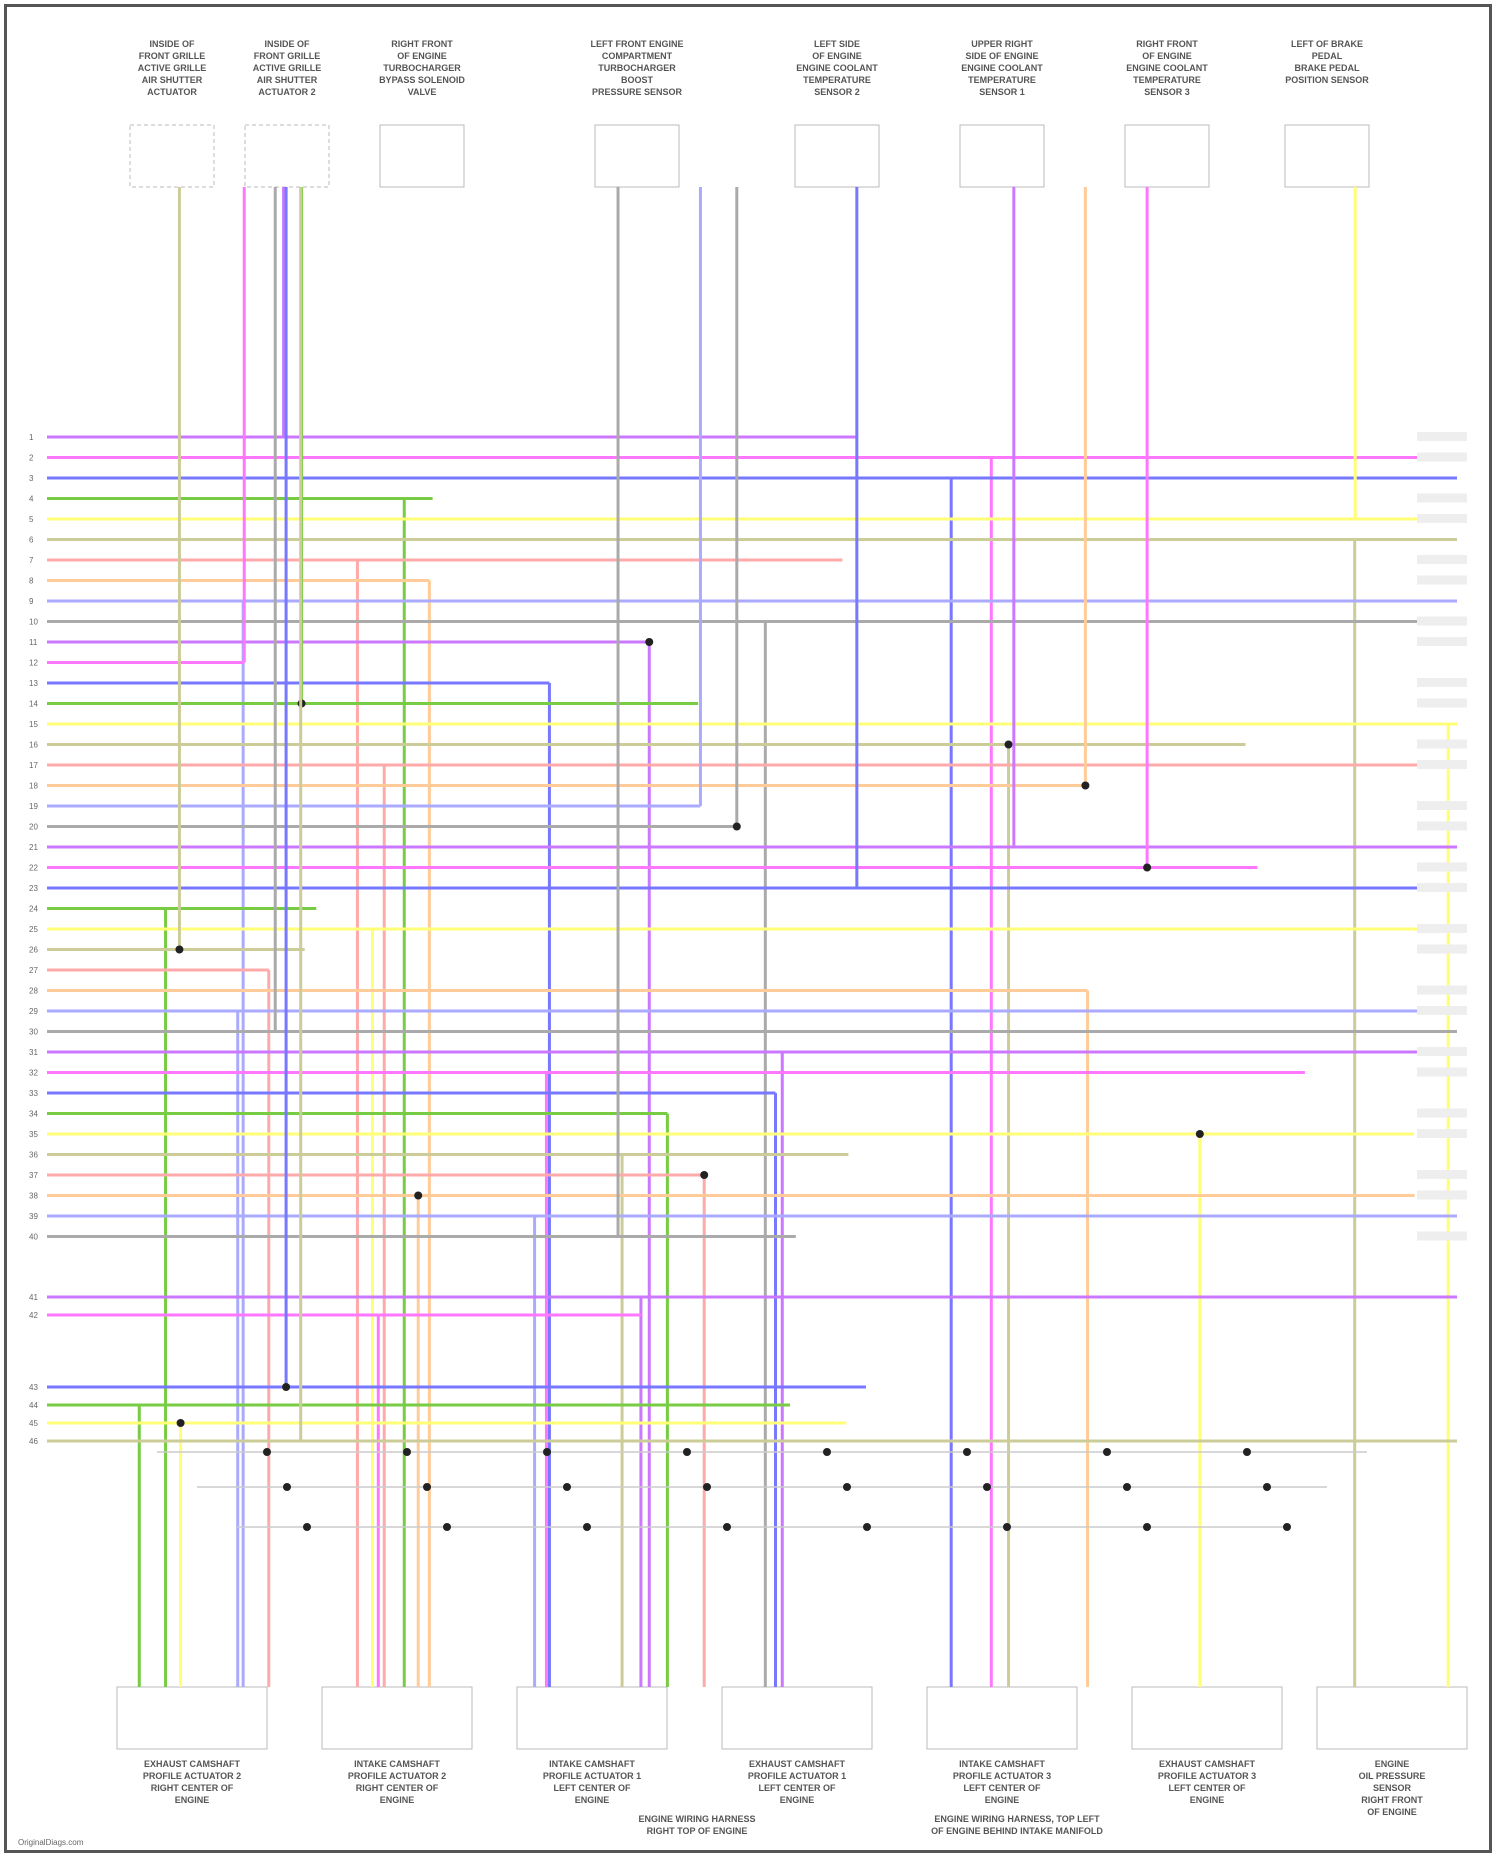 Image resolution: width=1500 pixels, height=1861 pixels. What do you see at coordinates (33, 970) in the screenshot?
I see `pin-number: 27` at bounding box center [33, 970].